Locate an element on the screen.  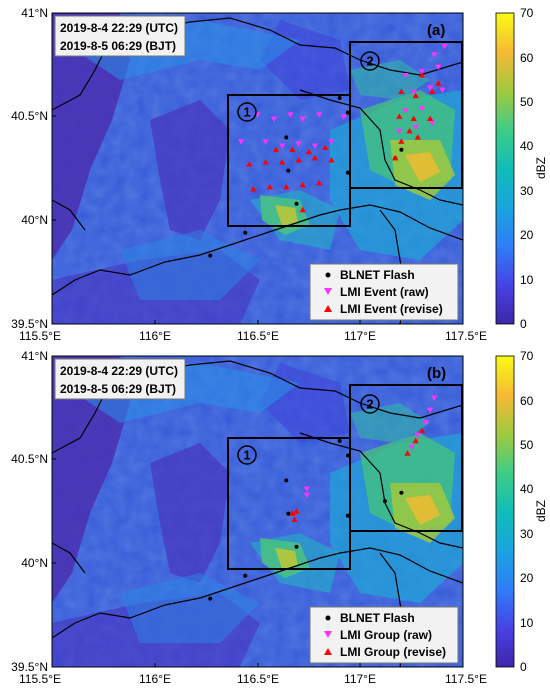
lat-tick-39_5-b: 39.5°N is located at coordinates (29, 667).